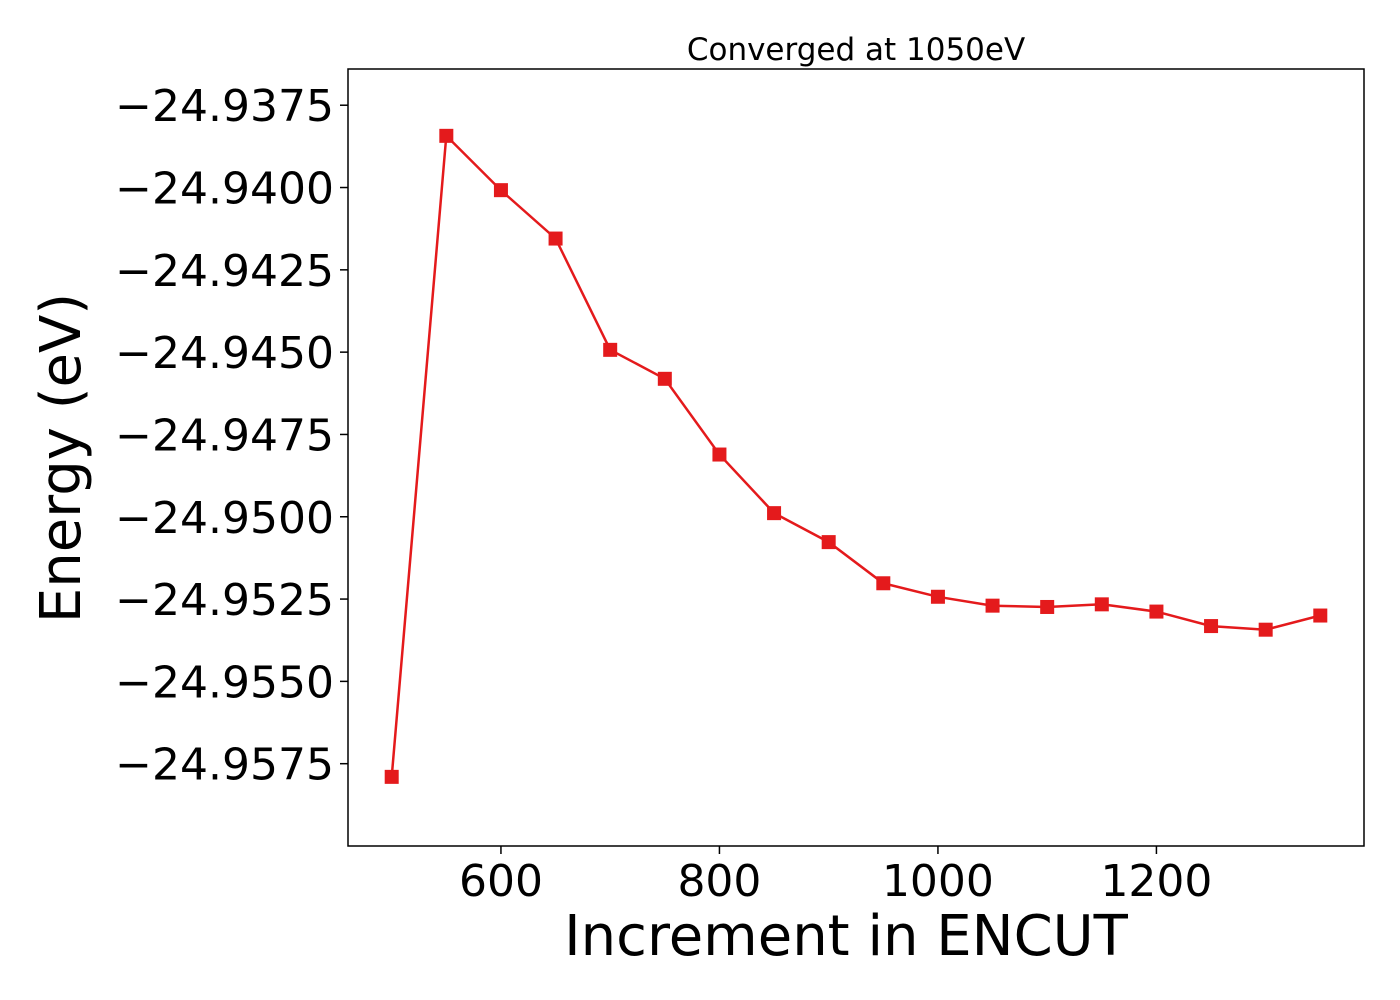  I want to click on x-tick-label: 600, so click(501, 881).